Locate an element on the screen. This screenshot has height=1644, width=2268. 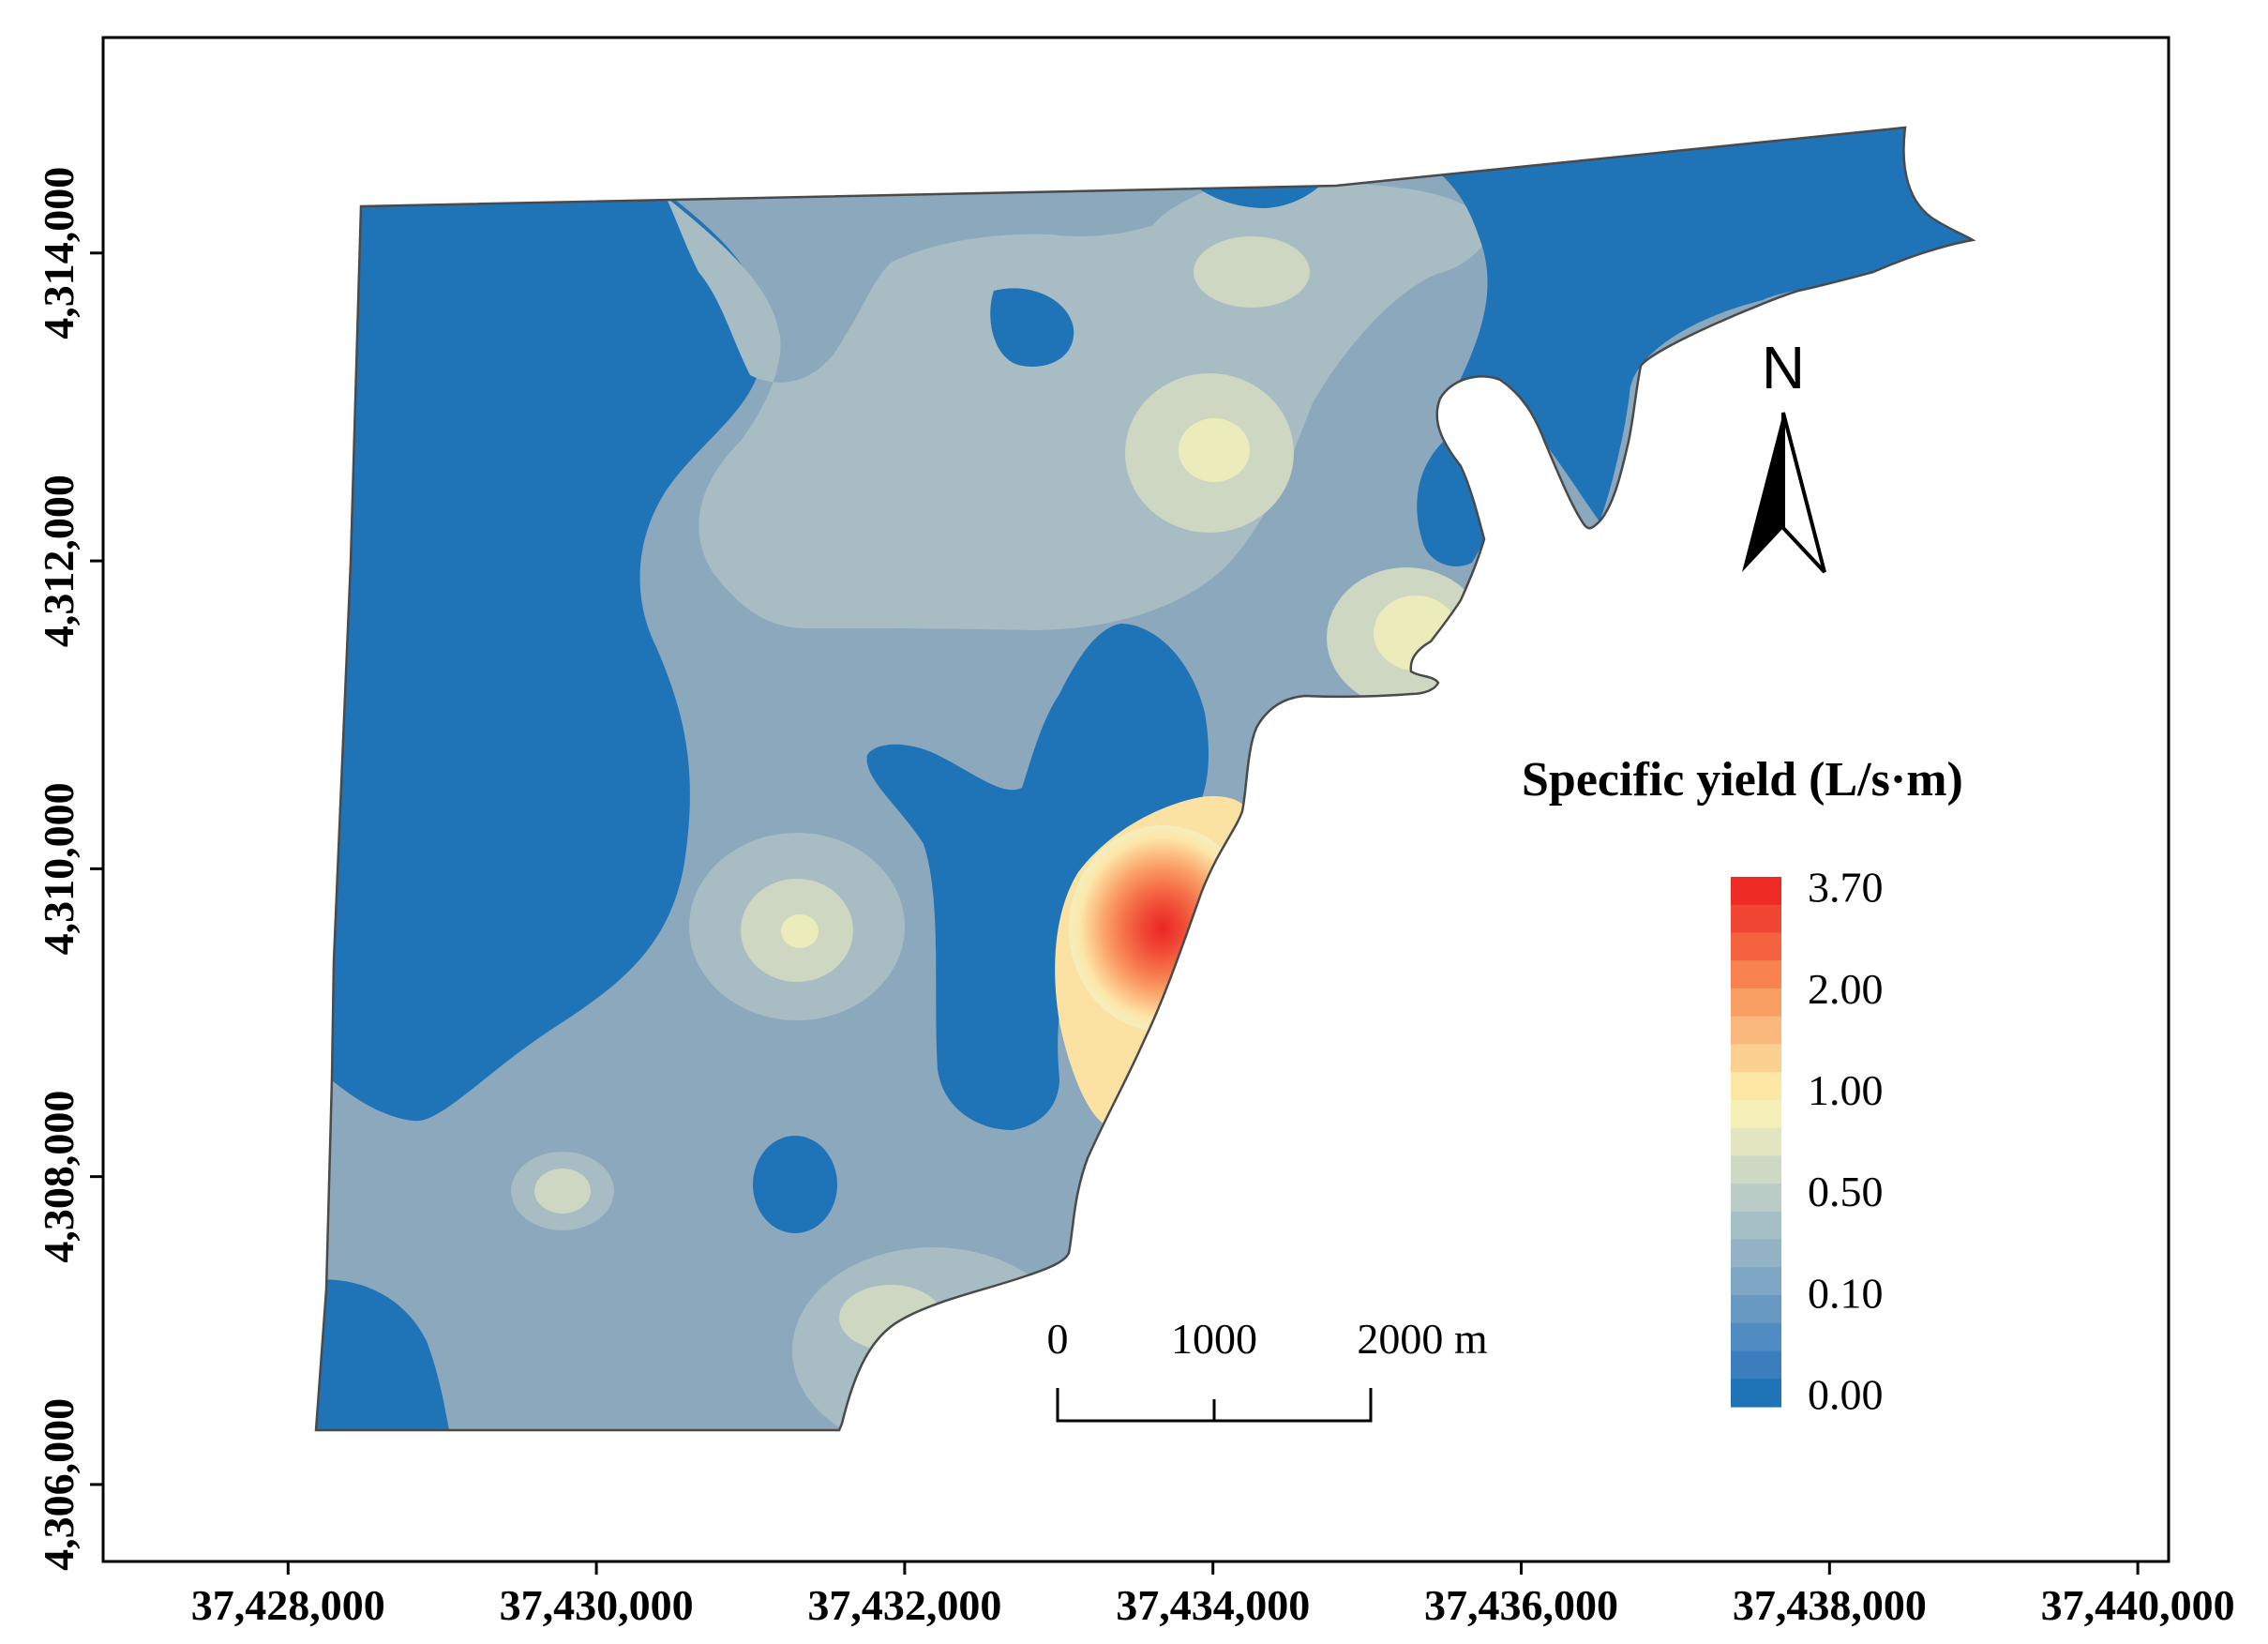
moderate-band-south is located at coordinates (933, 1338).